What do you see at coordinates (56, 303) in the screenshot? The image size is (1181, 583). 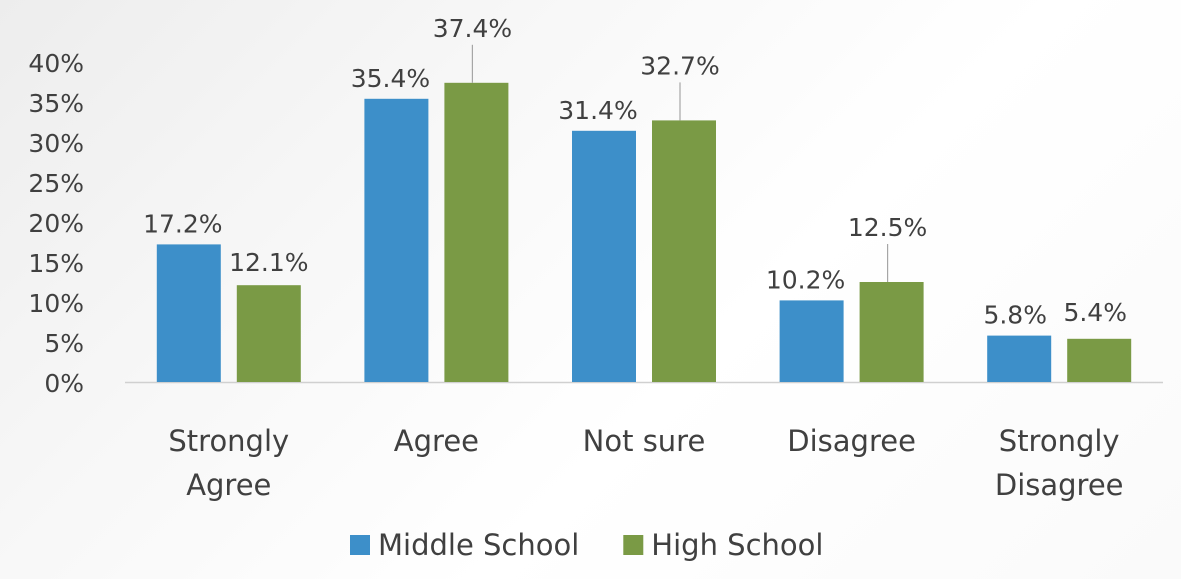 I see `y-tick-label: 10%` at bounding box center [56, 303].